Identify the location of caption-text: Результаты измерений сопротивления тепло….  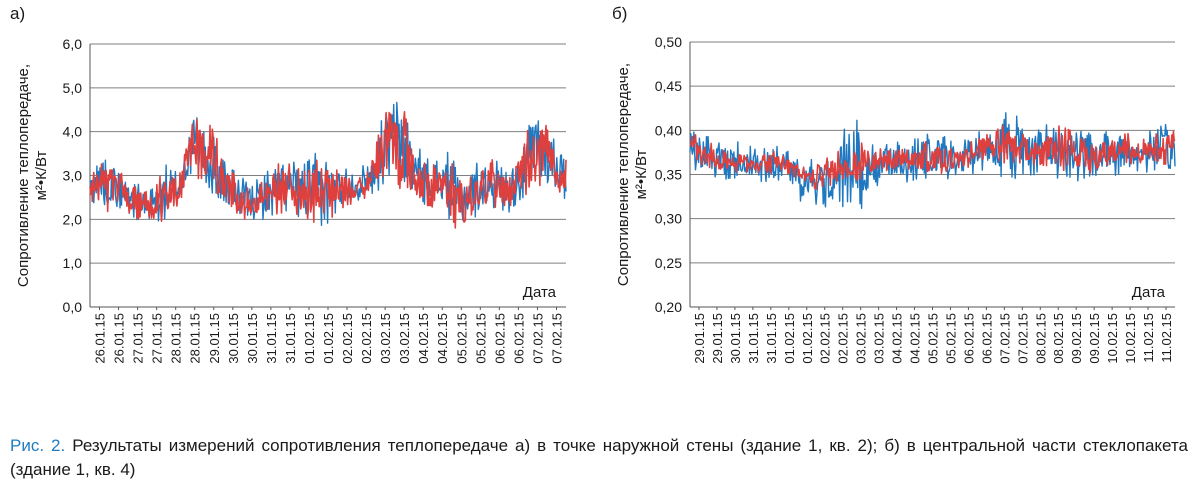
(599, 457).